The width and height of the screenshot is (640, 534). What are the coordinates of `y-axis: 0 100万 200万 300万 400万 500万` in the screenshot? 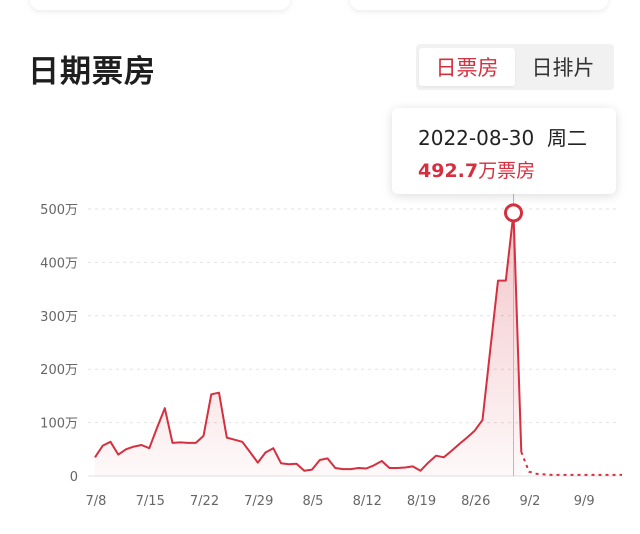 It's located at (59, 344).